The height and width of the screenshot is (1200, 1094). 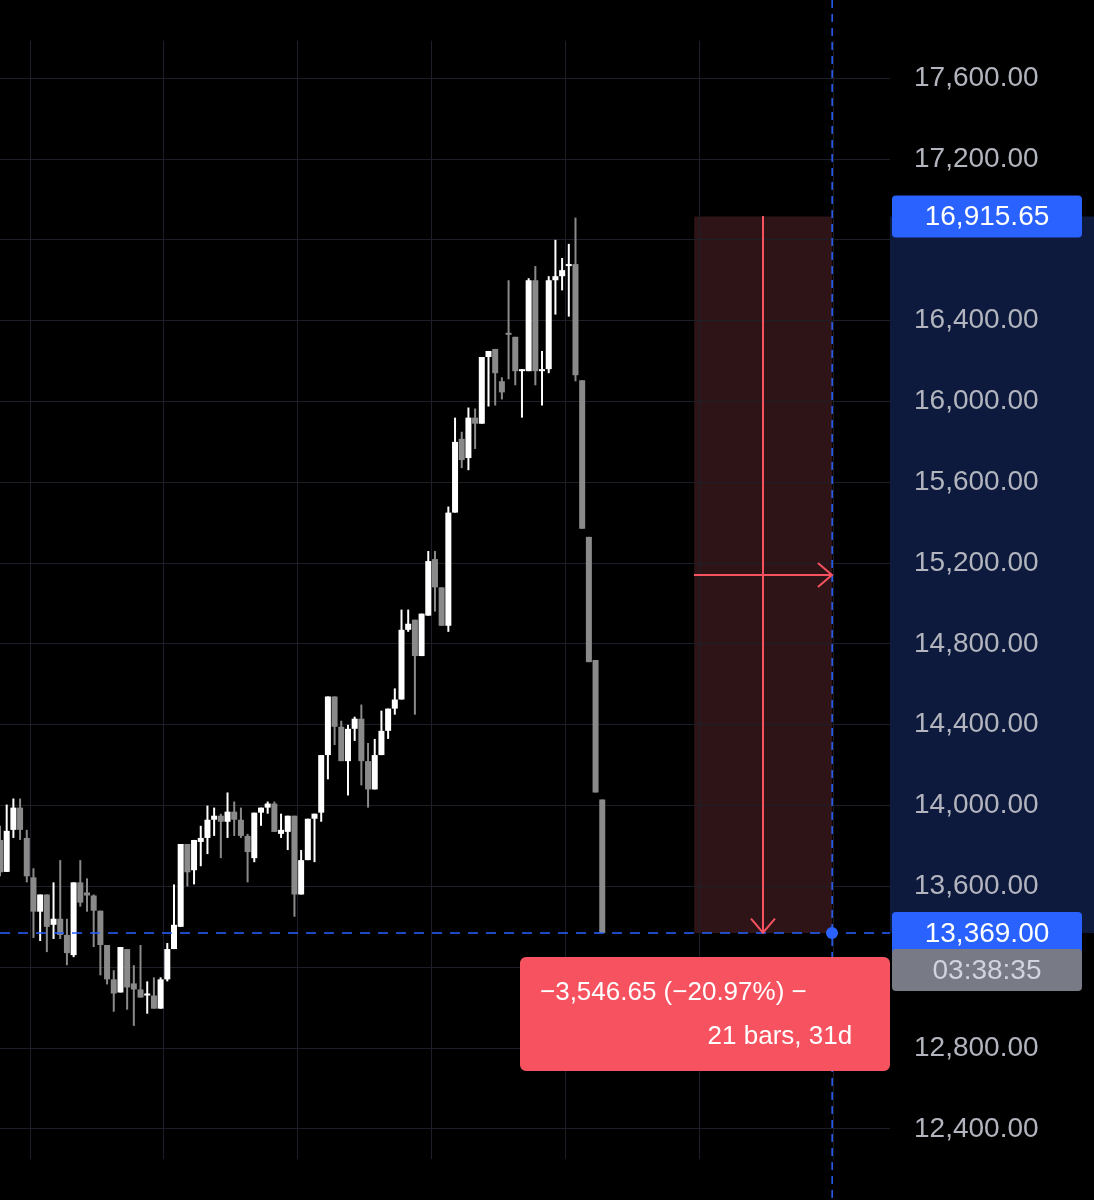 I want to click on ref-line-label: 13,369.00, so click(x=987, y=932).